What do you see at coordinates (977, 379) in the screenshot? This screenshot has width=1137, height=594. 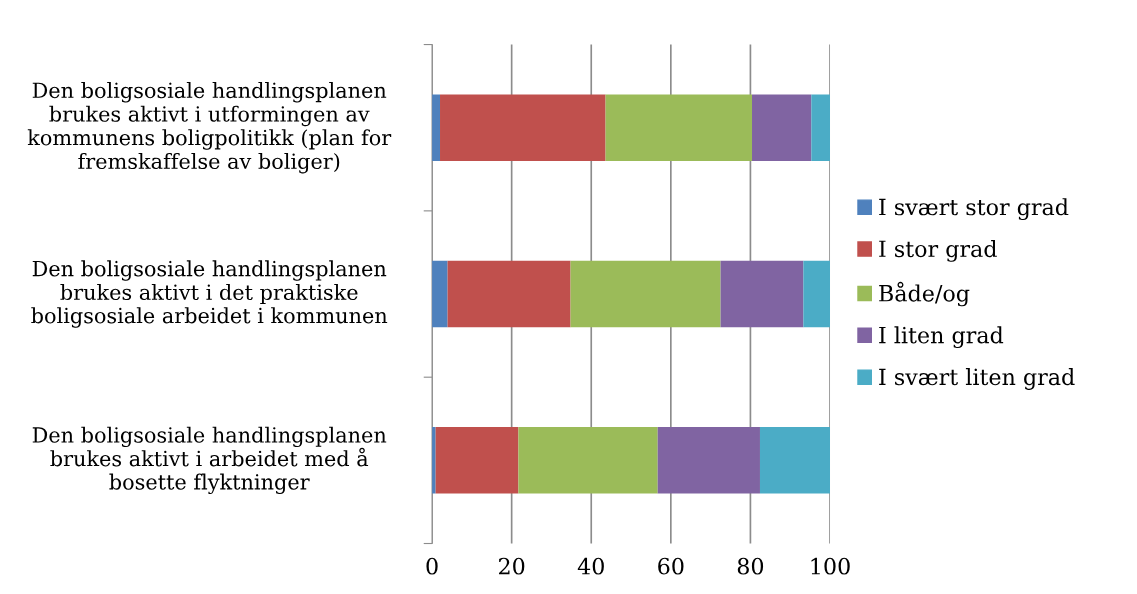 I see `legend-label: I svært liten grad` at bounding box center [977, 379].